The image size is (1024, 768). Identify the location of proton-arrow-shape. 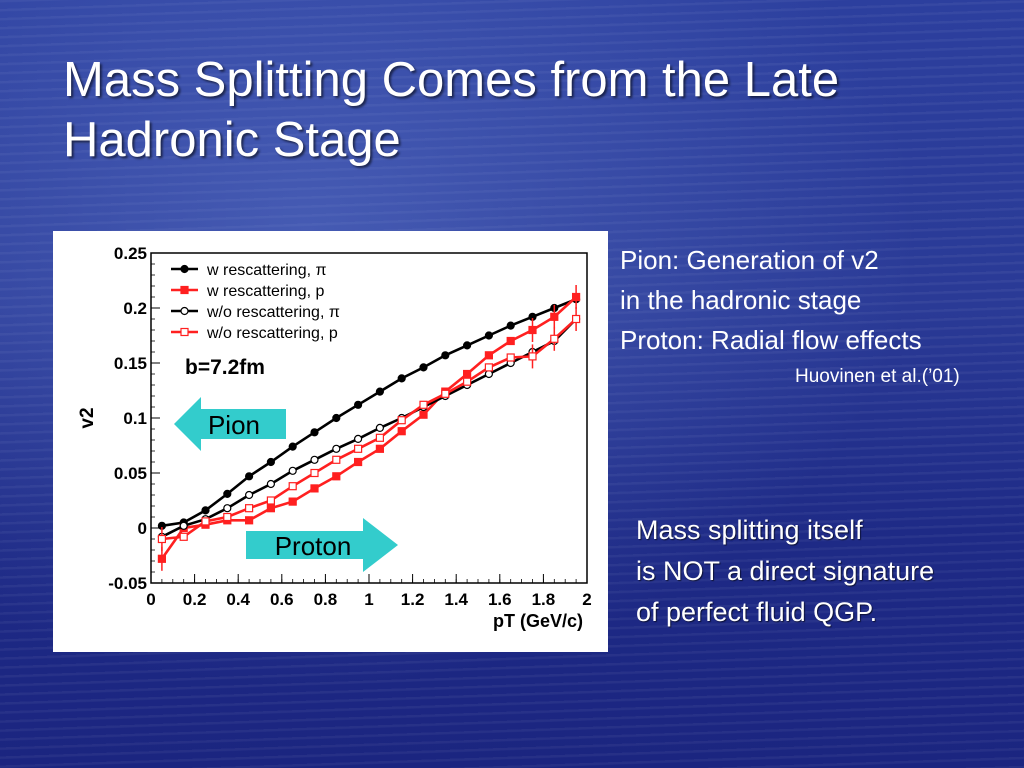
(322, 545).